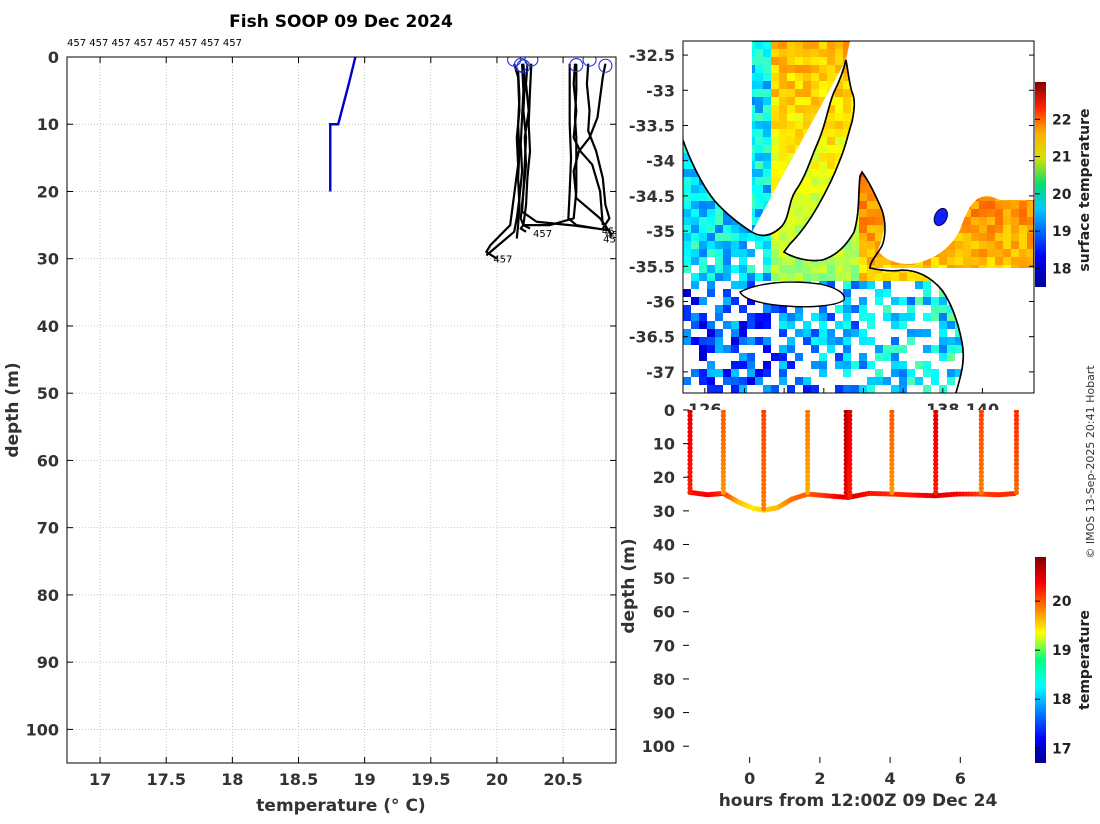  Describe the element at coordinates (1040, 184) in the screenshot. I see `sst-colorbar` at that location.